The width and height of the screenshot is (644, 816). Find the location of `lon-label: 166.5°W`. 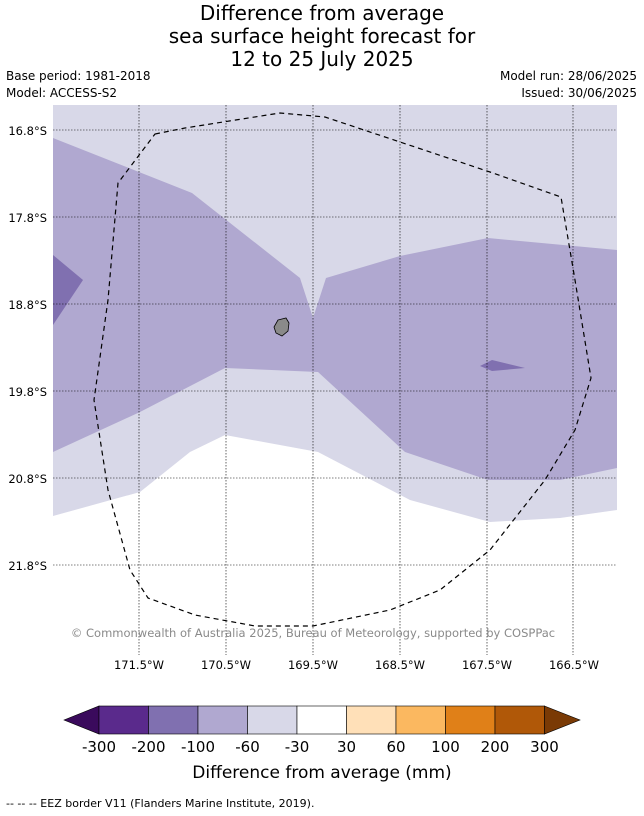

lon-label: 166.5°W is located at coordinates (574, 665).